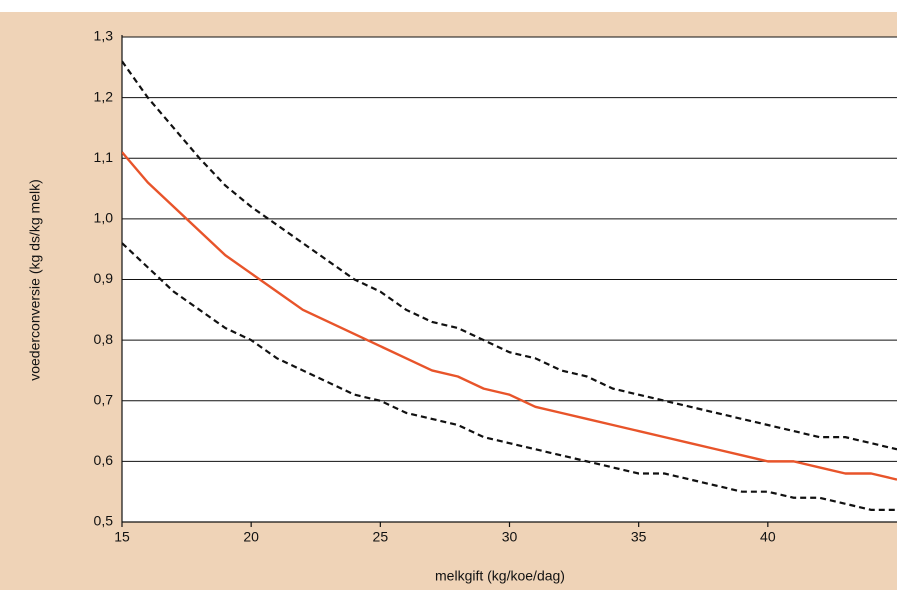 This screenshot has width=897, height=590. Describe the element at coordinates (768, 537) in the screenshot. I see `x-tick-label: 40` at that location.